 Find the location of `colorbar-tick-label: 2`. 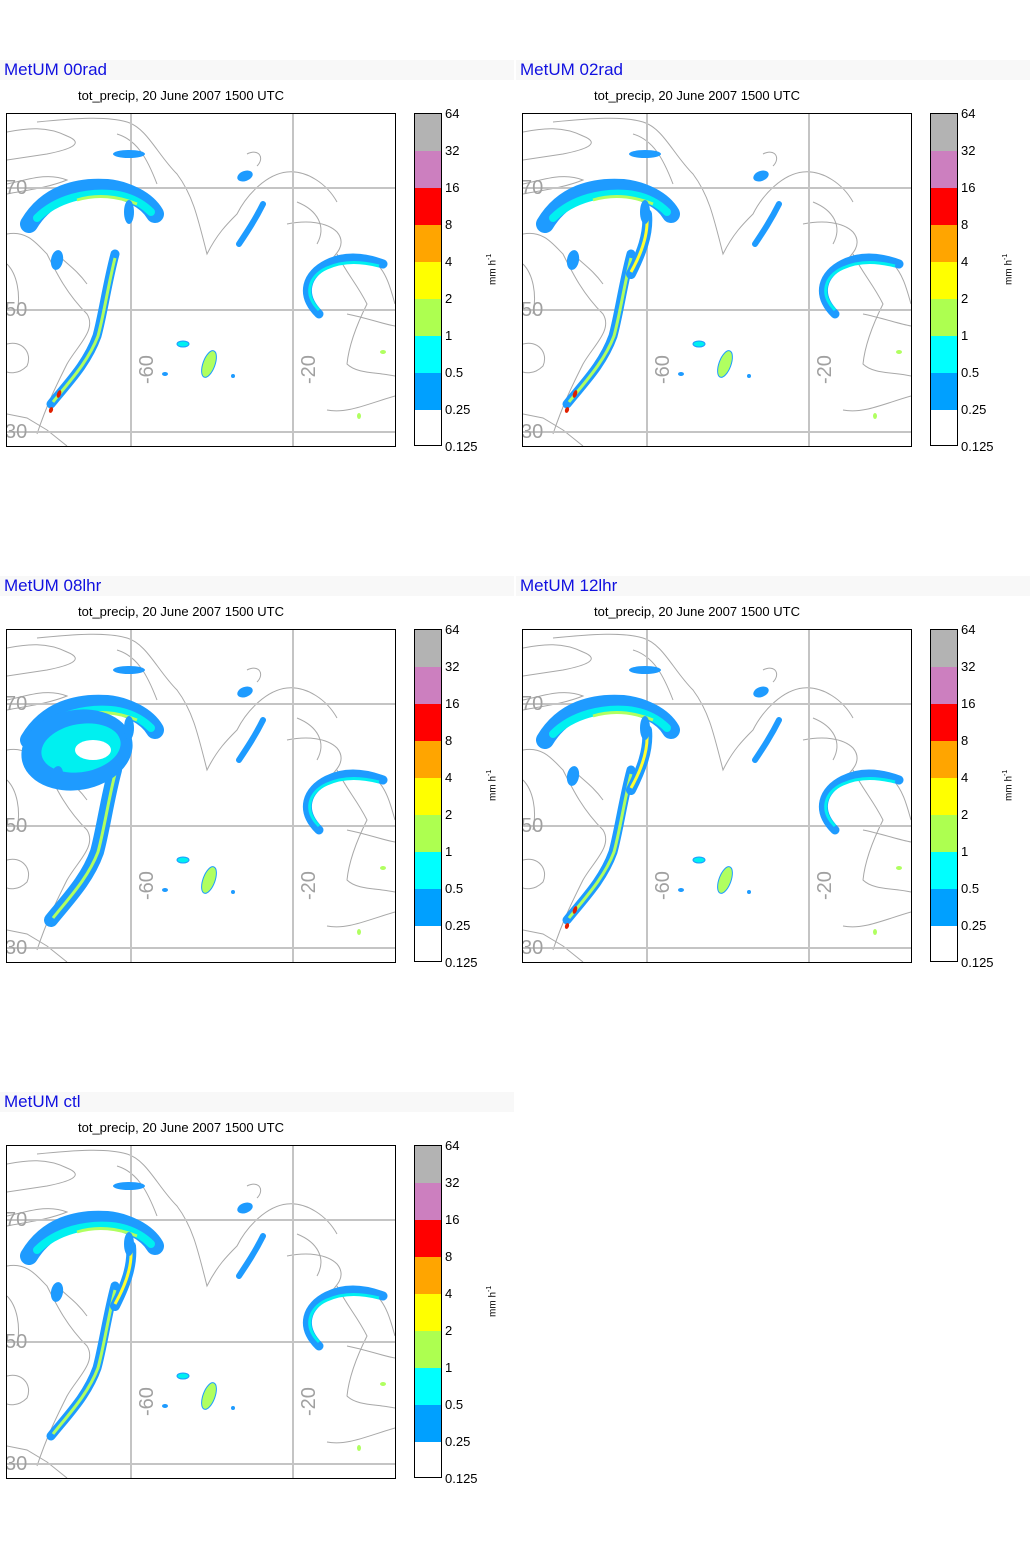

colorbar-tick-label: 2 is located at coordinates (965, 814).